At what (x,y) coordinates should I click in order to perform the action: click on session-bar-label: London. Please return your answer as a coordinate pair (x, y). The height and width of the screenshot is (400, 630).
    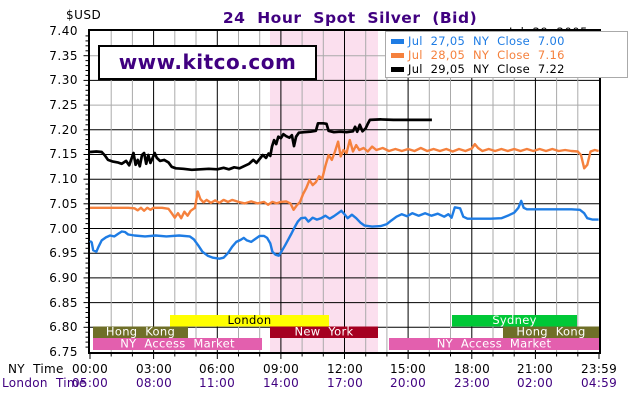
    Looking at the image, I should click on (250, 320).